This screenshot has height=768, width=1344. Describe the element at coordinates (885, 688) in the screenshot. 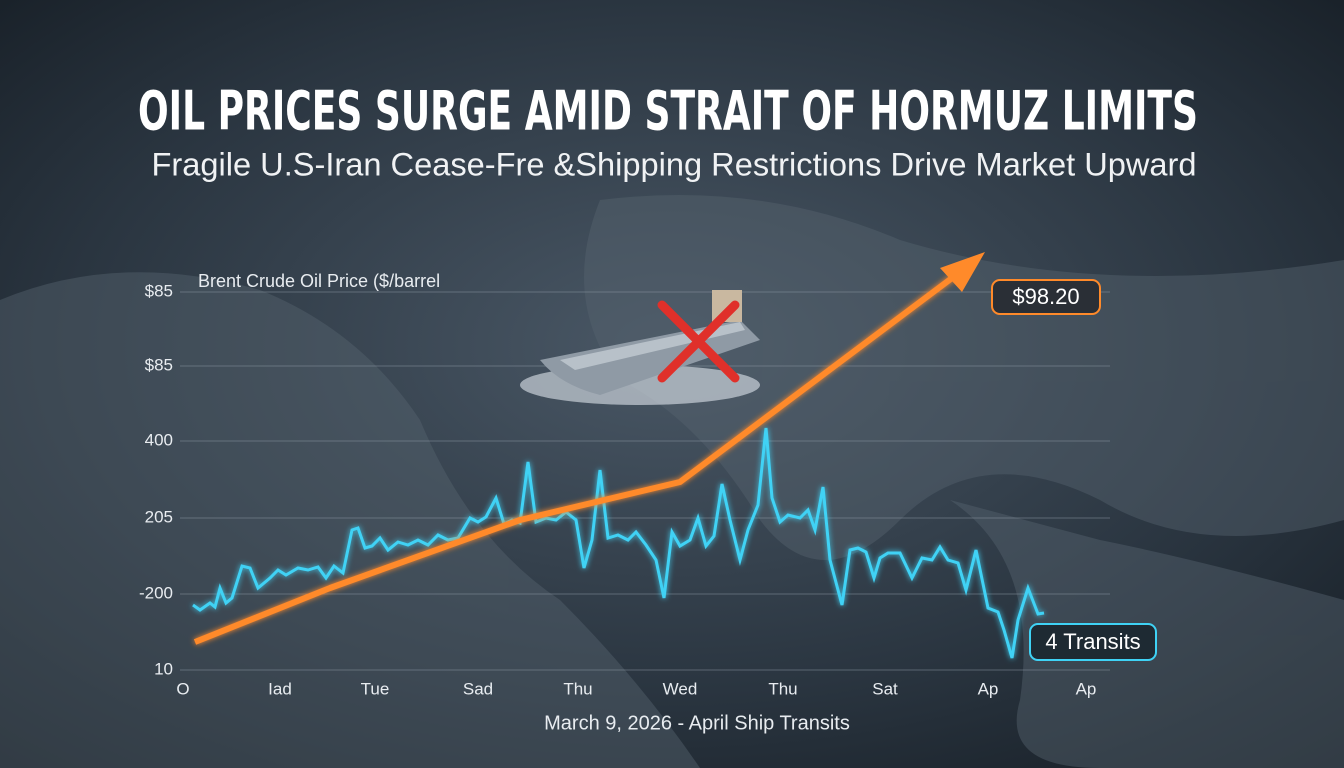

I see `x-label: Sat` at that location.